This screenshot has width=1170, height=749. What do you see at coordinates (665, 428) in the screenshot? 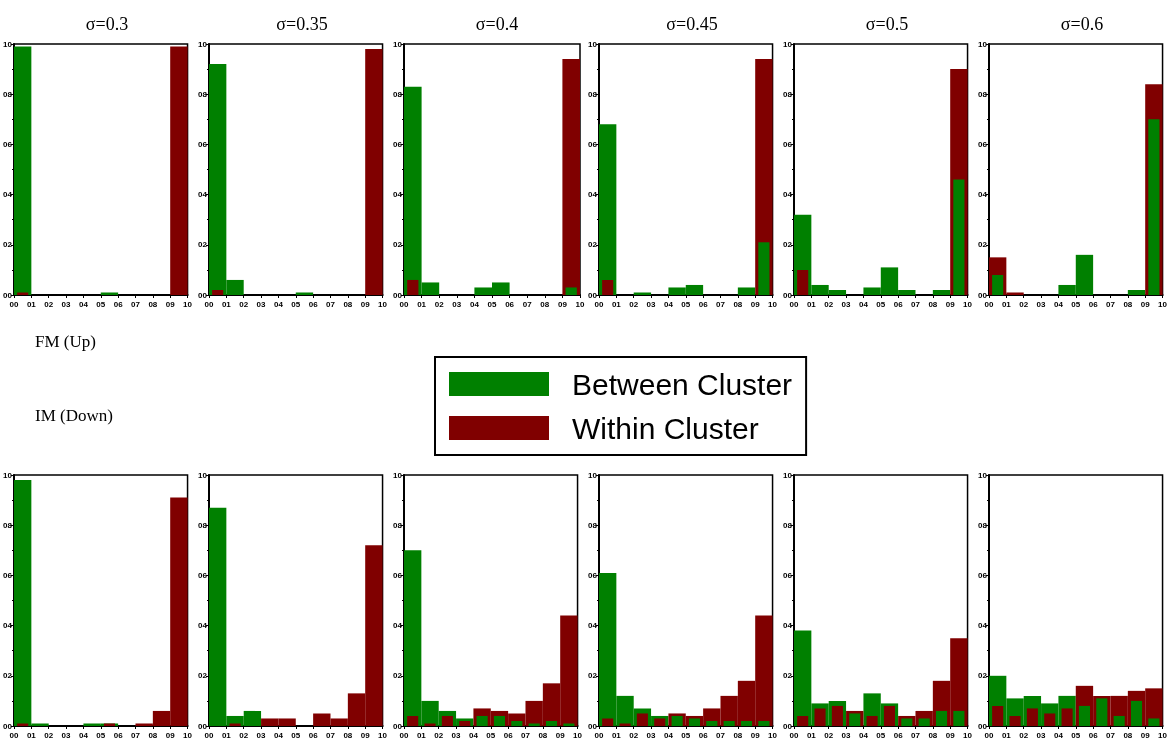
I see `legend-label: Within Cluster` at bounding box center [665, 428].